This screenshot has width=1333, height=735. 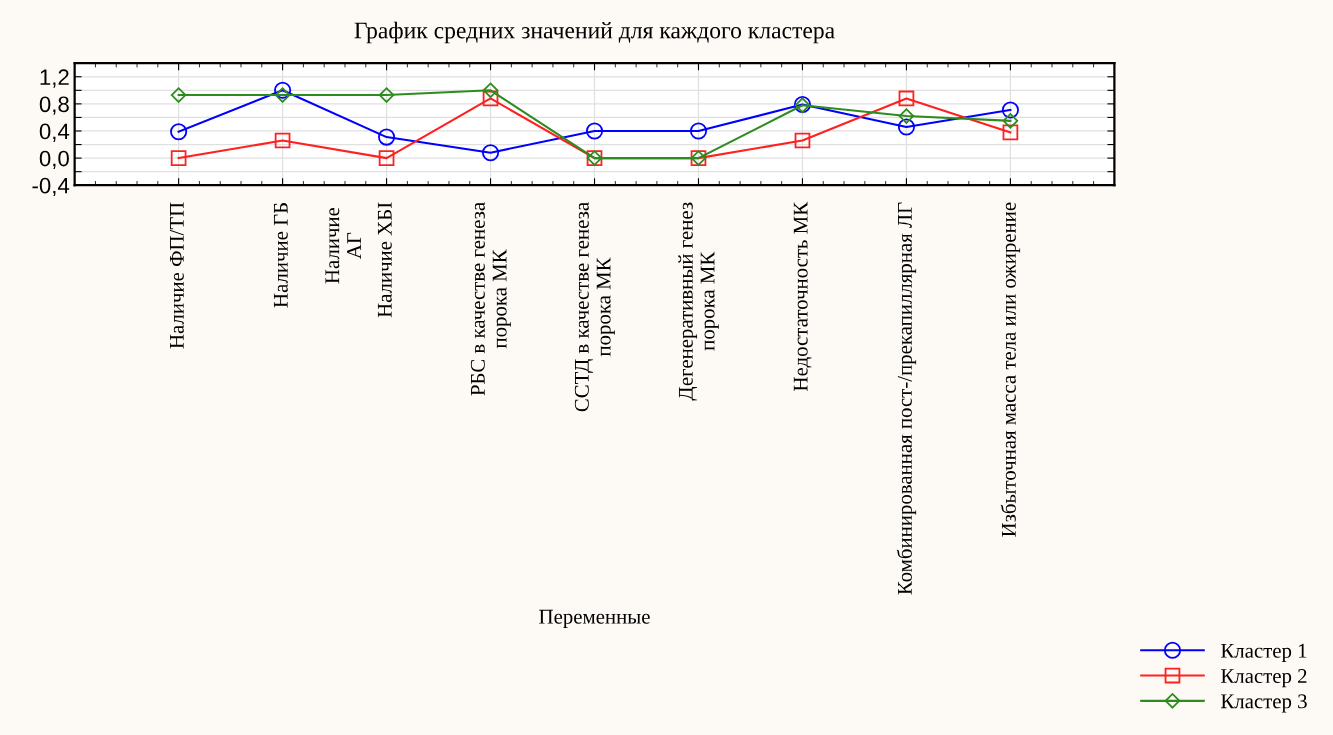 What do you see at coordinates (1264, 678) in the screenshot?
I see `legend-label: Кластер 2` at bounding box center [1264, 678].